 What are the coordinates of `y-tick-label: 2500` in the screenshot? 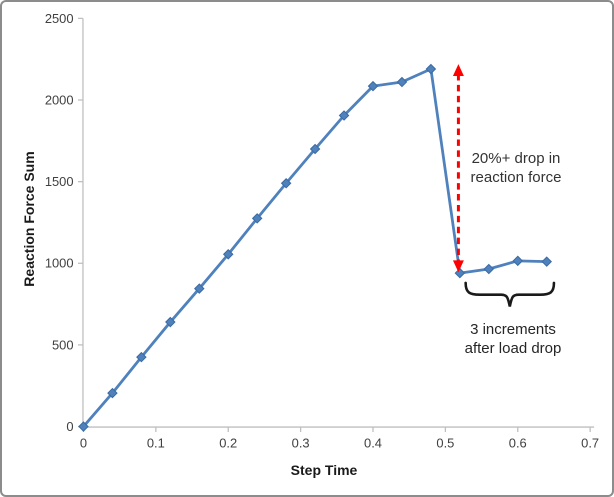 It's located at (59, 18).